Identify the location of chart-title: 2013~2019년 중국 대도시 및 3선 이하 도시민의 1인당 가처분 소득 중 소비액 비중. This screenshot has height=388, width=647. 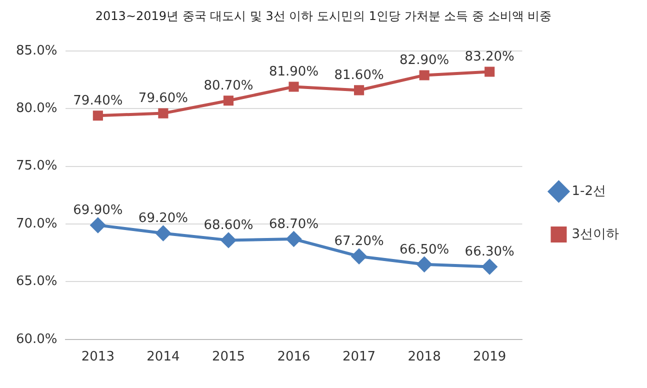
(323, 16).